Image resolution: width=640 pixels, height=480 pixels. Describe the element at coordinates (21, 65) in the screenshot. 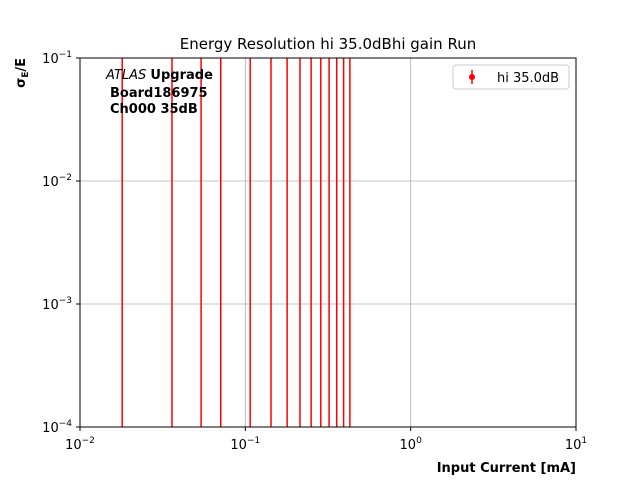

I see `y-label-rest: /E` at that location.